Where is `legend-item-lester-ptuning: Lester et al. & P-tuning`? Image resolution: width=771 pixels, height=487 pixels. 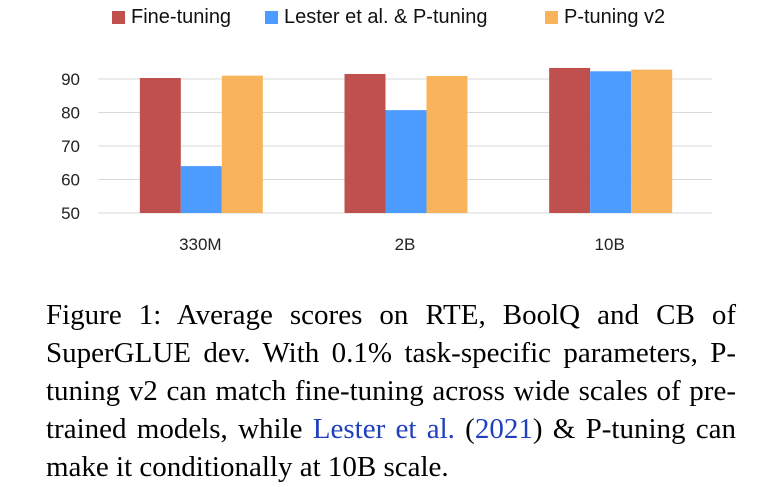
legend-item-lester-ptuning: Lester et al. & P-tuning is located at coordinates (376, 17).